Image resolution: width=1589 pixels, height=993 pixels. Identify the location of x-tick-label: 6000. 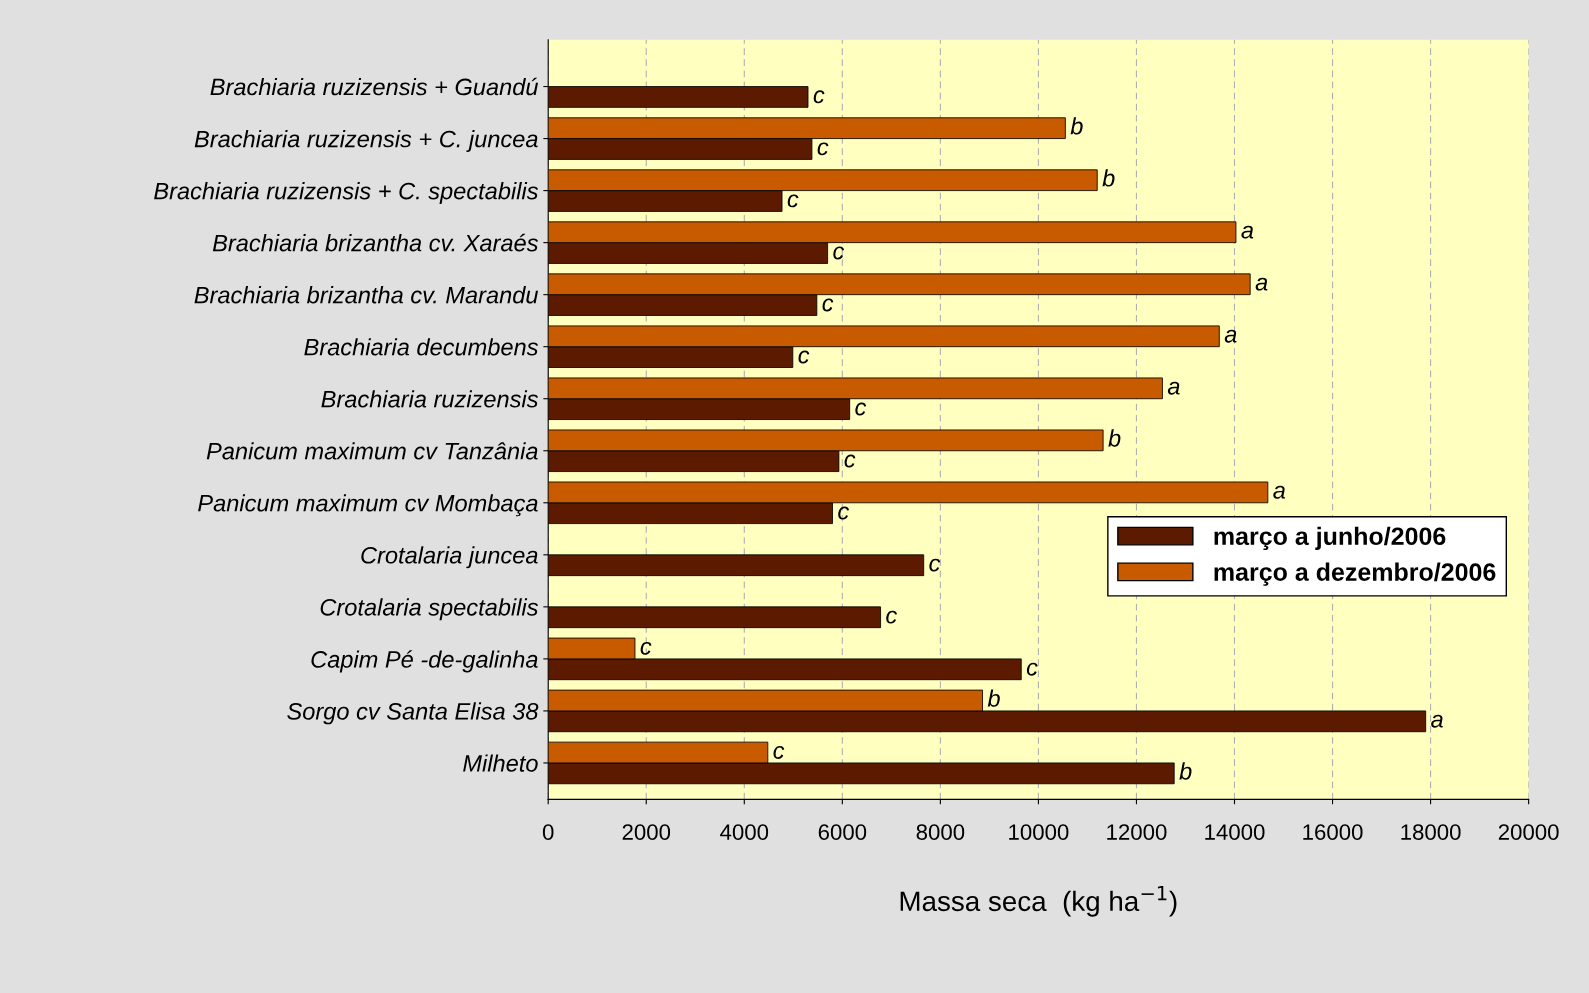
(842, 832).